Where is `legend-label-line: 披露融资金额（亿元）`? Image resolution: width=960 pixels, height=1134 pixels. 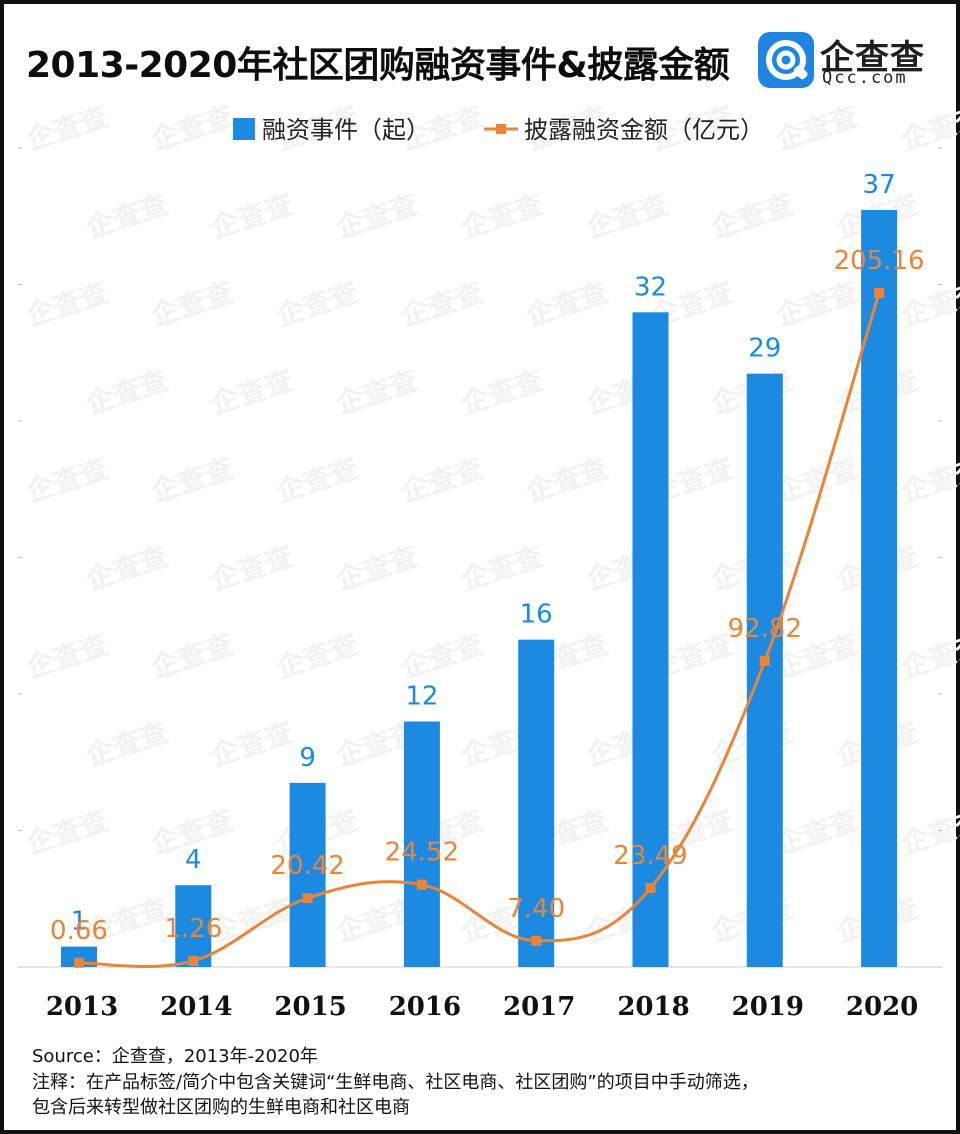
legend-label-line: 披露融资金额（亿元） is located at coordinates (644, 130).